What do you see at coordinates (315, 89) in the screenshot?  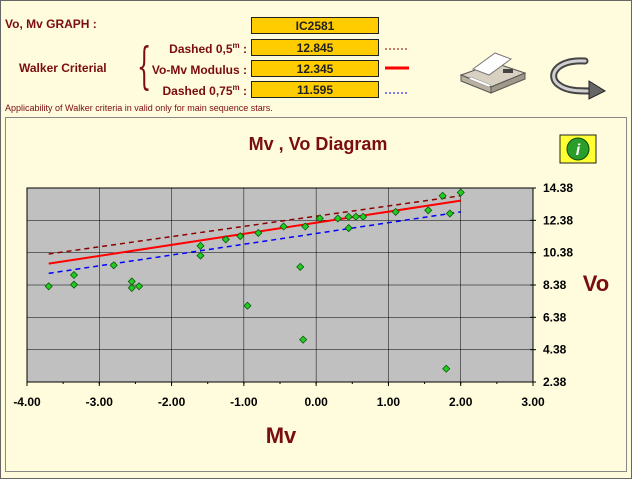 I see `dashed-075-value: 11.595` at bounding box center [315, 89].